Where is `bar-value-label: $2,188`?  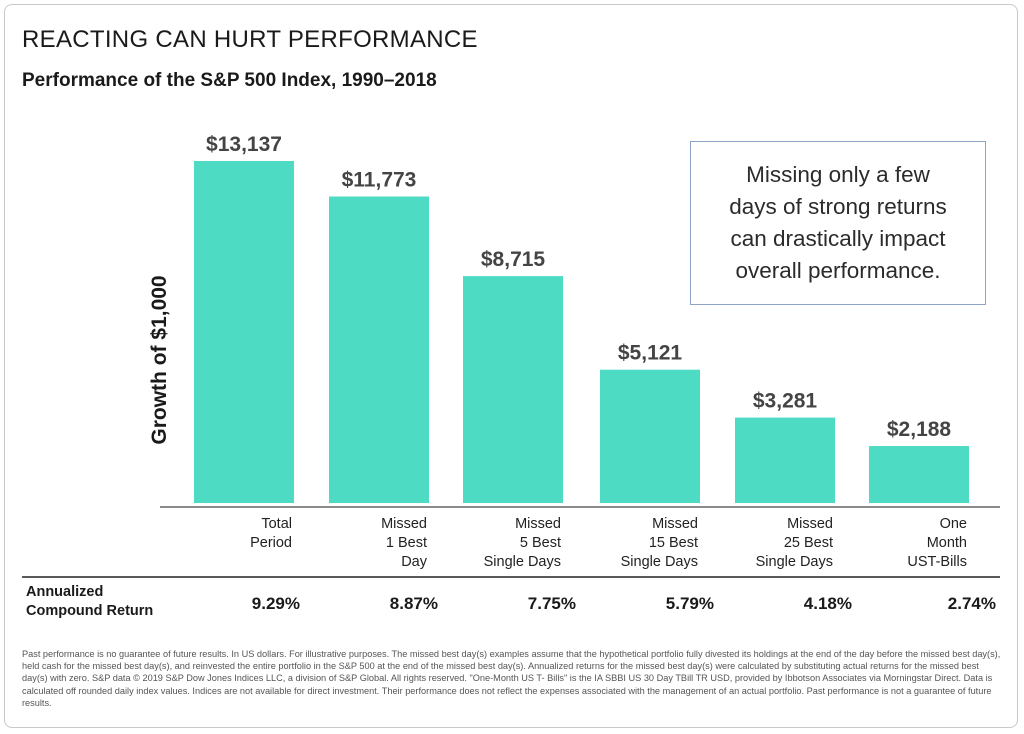 bar-value-label: $2,188 is located at coordinates (919, 429).